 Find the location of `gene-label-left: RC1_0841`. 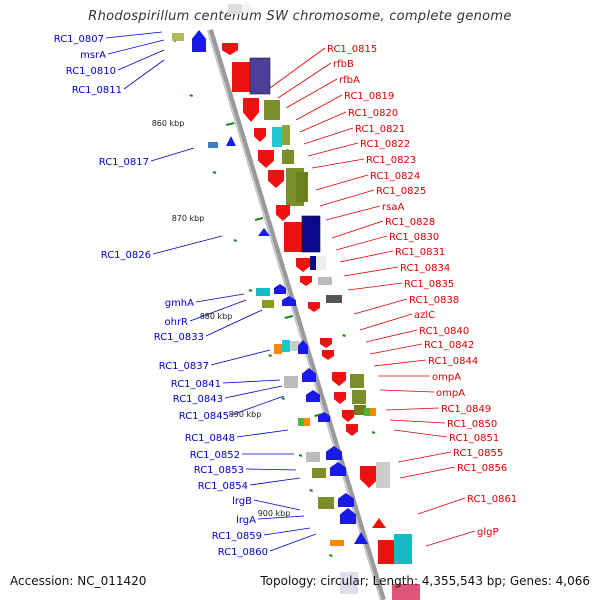

gene-label-left: RC1_0841 is located at coordinates (196, 384).